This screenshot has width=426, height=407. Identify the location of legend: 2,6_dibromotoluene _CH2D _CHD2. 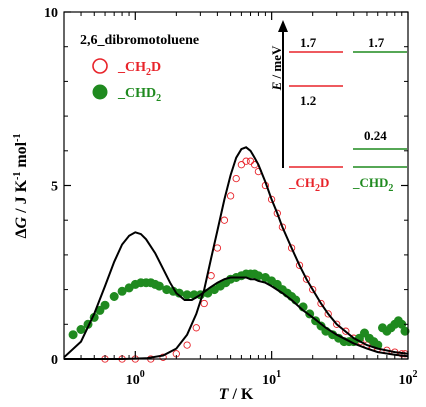
(139, 68).